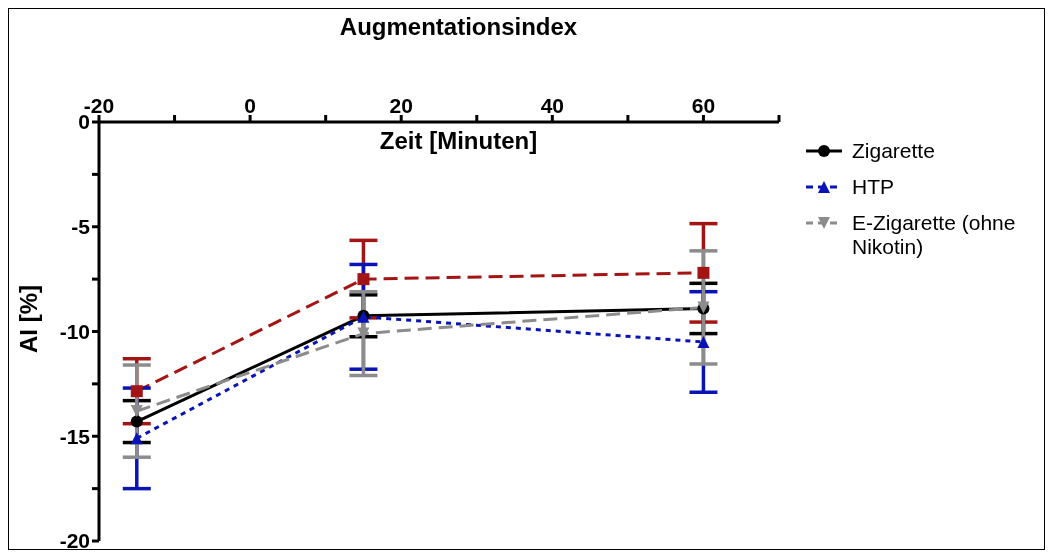  Describe the element at coordinates (75, 436) in the screenshot. I see `y-tick-label: -15` at that location.